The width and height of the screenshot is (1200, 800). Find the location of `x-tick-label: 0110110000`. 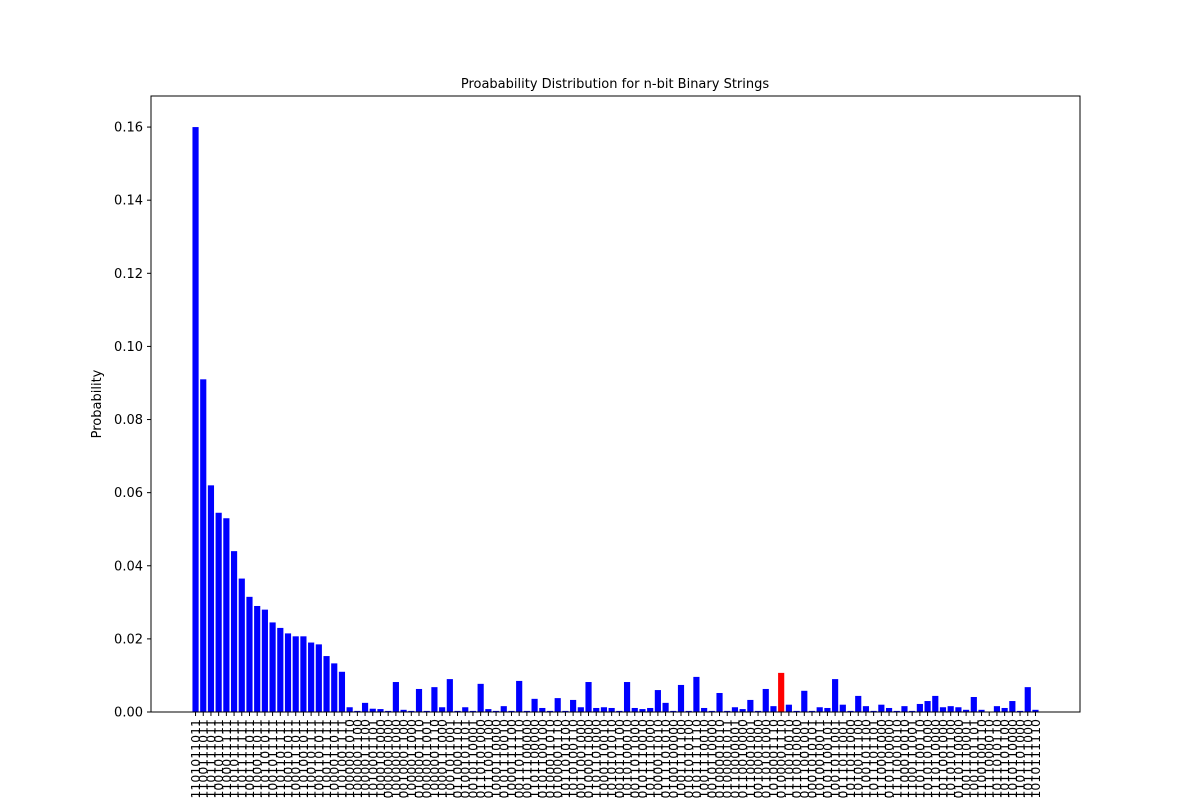

x-tick-label: 0110110000 is located at coordinates (958, 759).